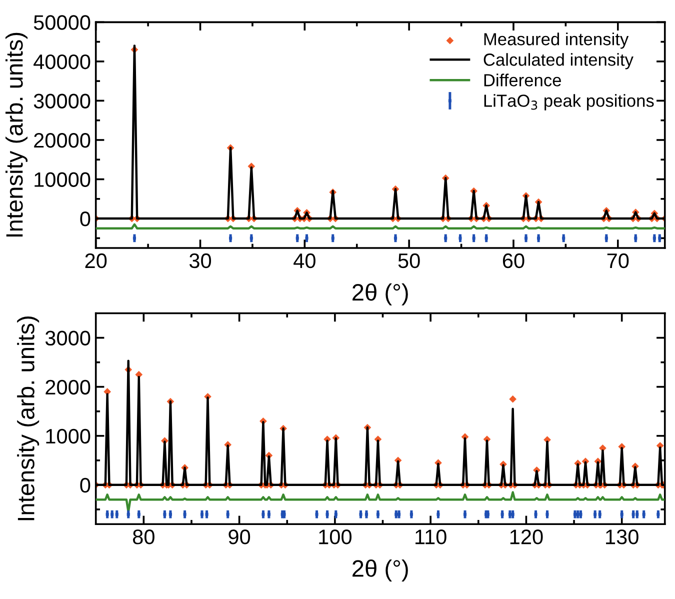 The width and height of the screenshot is (675, 599). Describe the element at coordinates (96, 260) in the screenshot. I see `x-tick-label: 20` at that location.